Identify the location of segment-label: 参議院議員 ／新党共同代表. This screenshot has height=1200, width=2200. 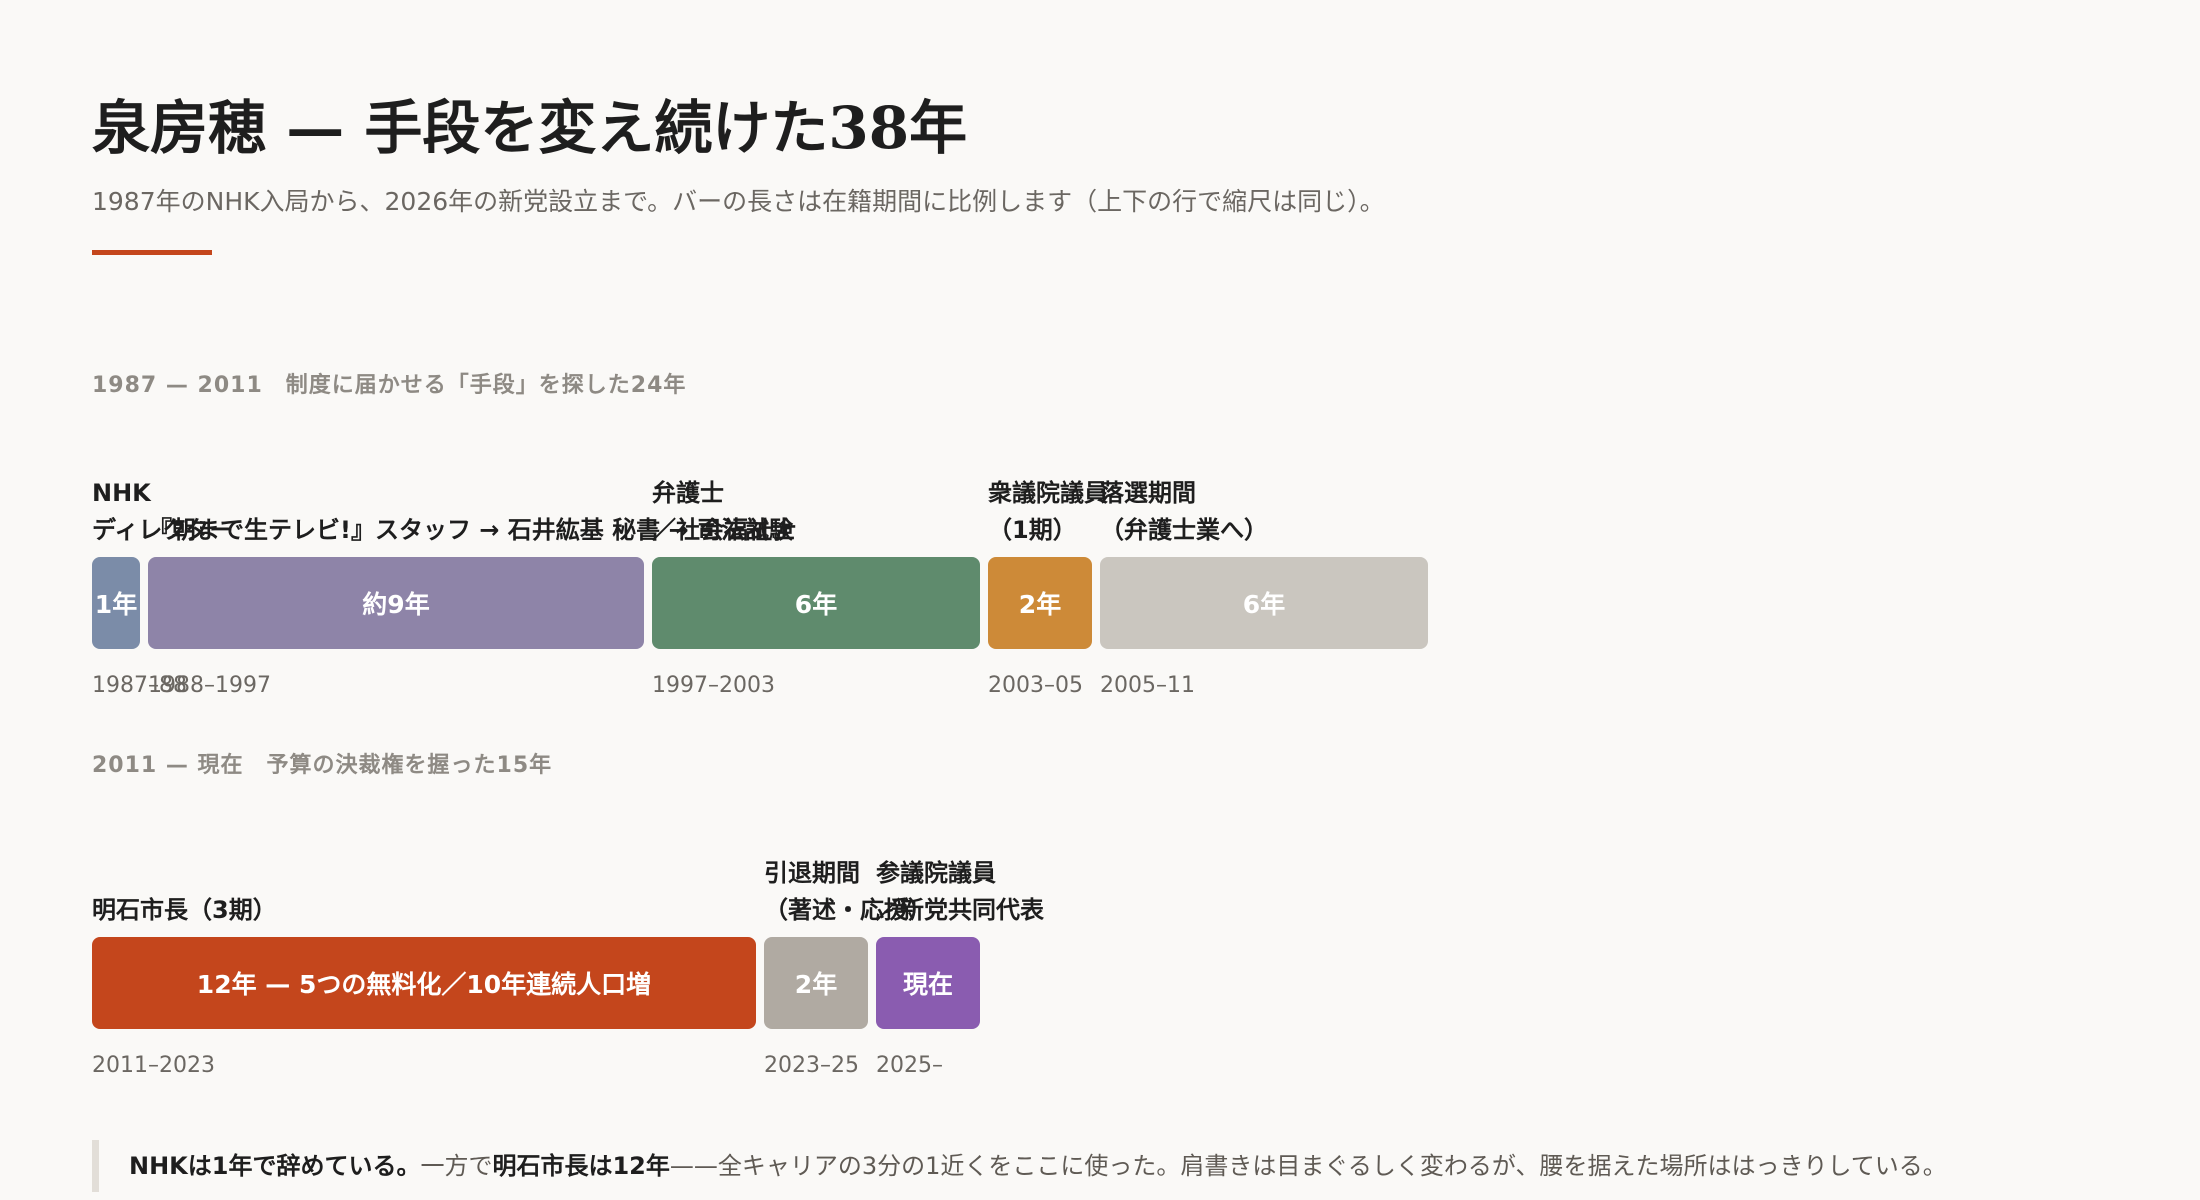
(960, 891).